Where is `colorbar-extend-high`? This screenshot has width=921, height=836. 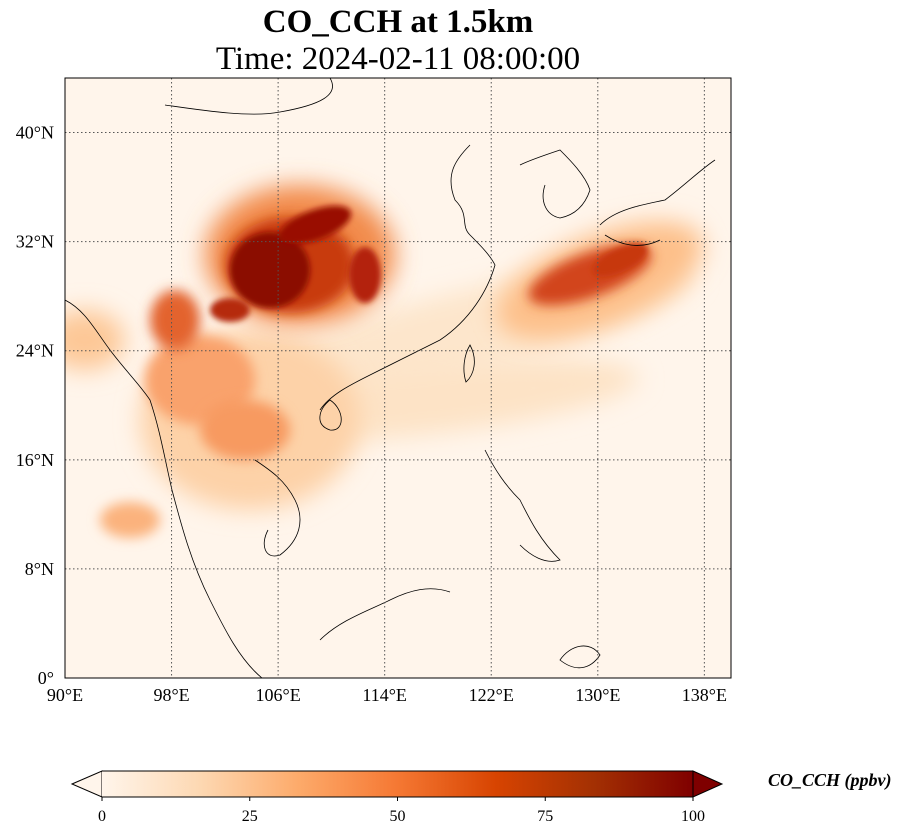 colorbar-extend-high is located at coordinates (708, 784).